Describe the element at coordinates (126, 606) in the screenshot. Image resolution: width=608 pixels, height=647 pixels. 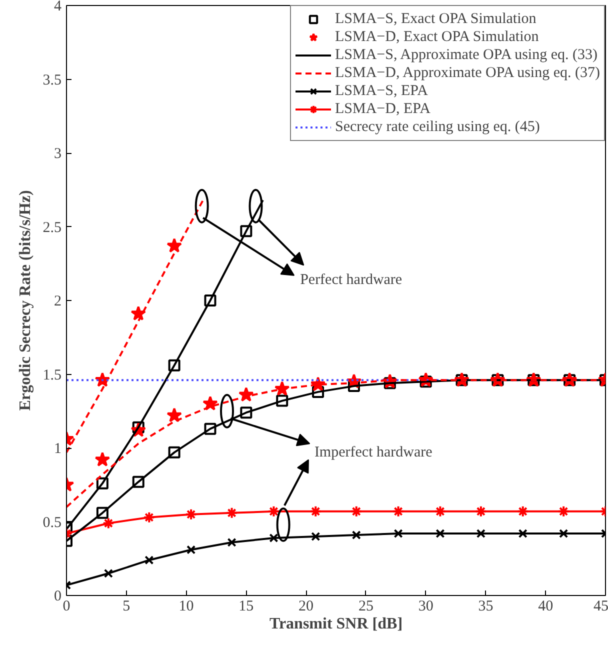
I see `x-tick-label: 5` at that location.